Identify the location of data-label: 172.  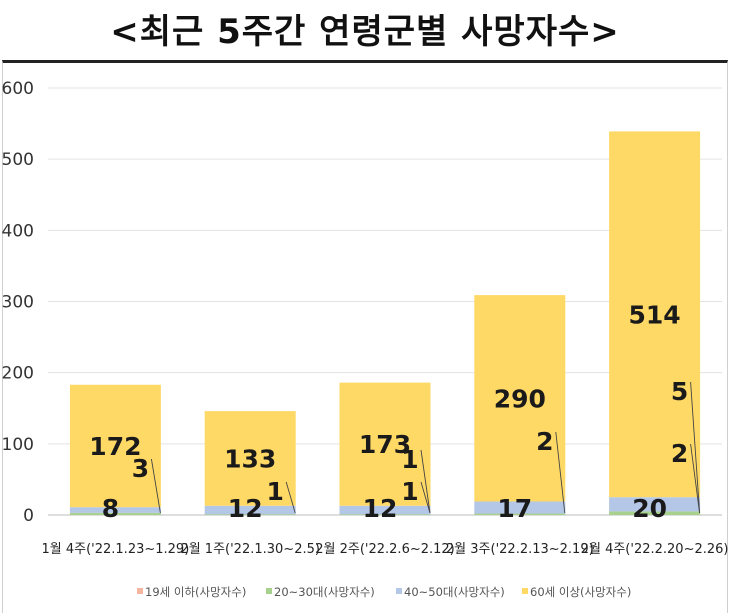
(115, 446).